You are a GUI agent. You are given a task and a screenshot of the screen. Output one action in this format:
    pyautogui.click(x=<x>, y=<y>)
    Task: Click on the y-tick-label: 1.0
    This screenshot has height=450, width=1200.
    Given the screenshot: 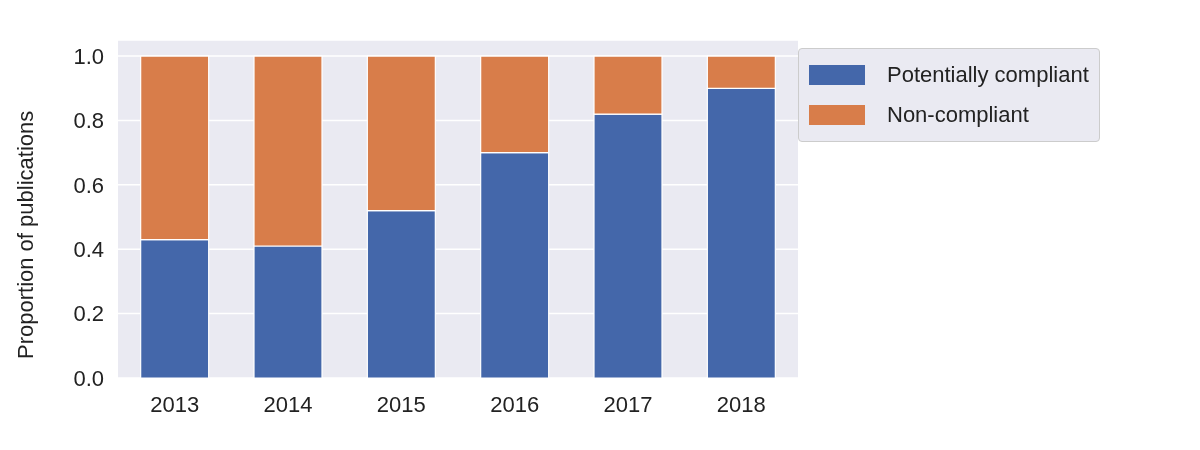 What is the action you would take?
    pyautogui.click(x=88, y=56)
    